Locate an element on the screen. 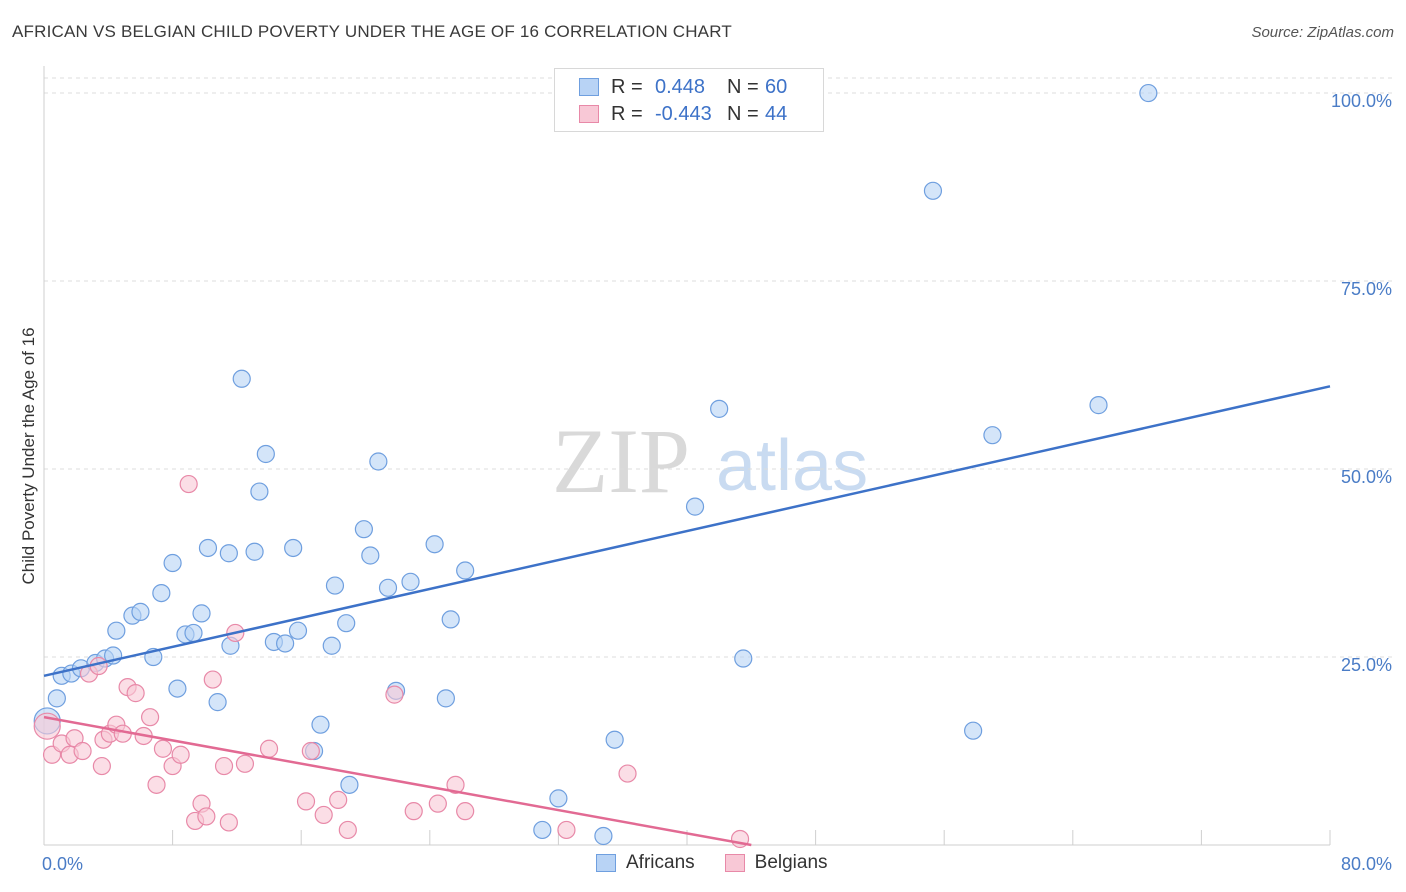  legend-n-value: 44 is located at coordinates (776, 113).